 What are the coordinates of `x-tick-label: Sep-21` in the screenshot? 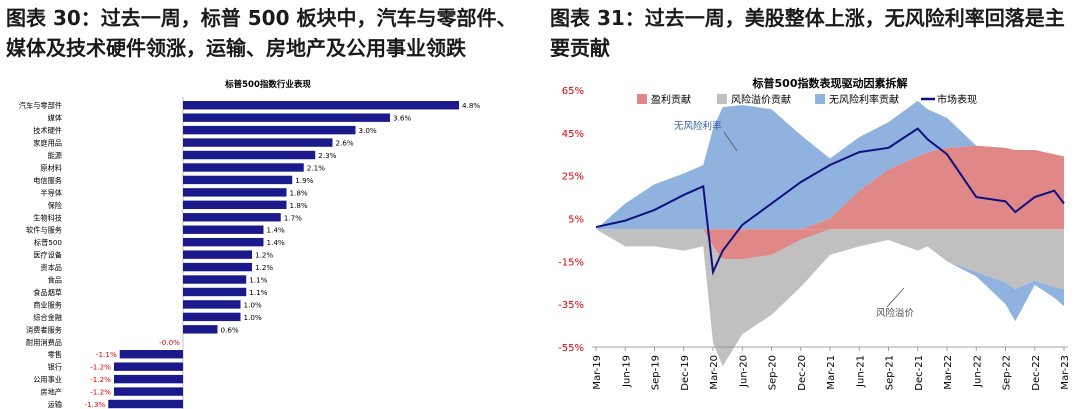 It's located at (890, 372).